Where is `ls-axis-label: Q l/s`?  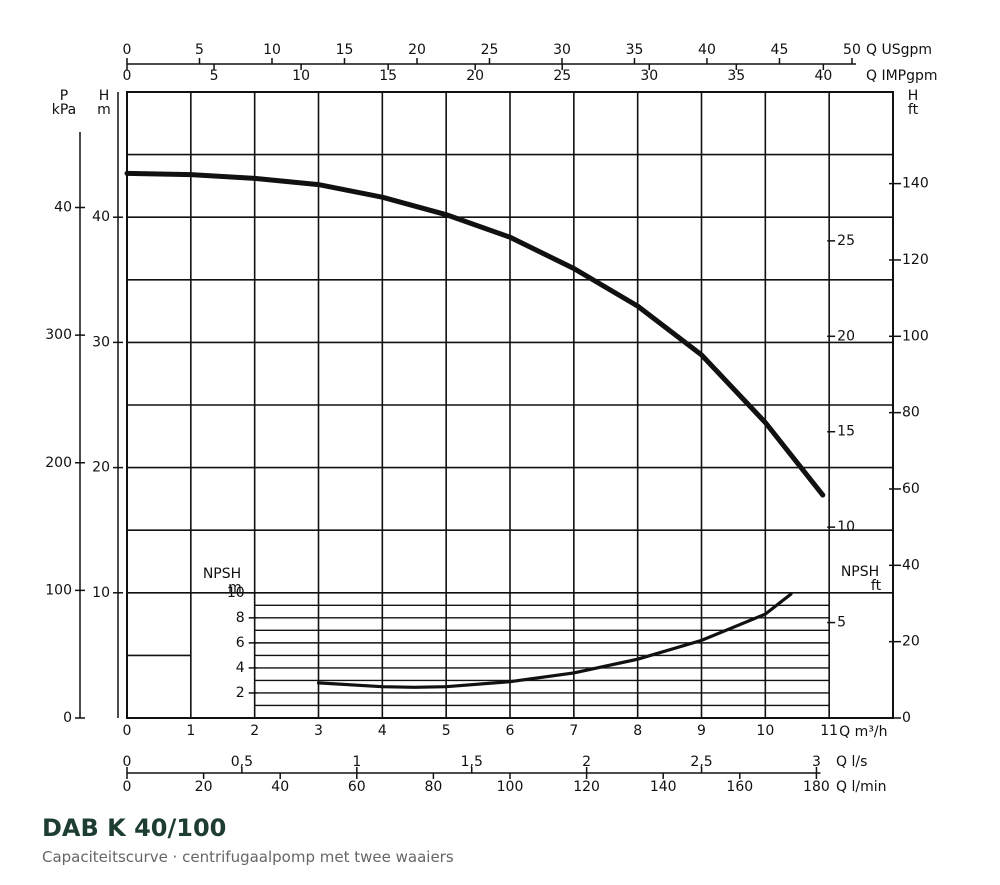
ls-axis-label: Q l/s is located at coordinates (851, 762).